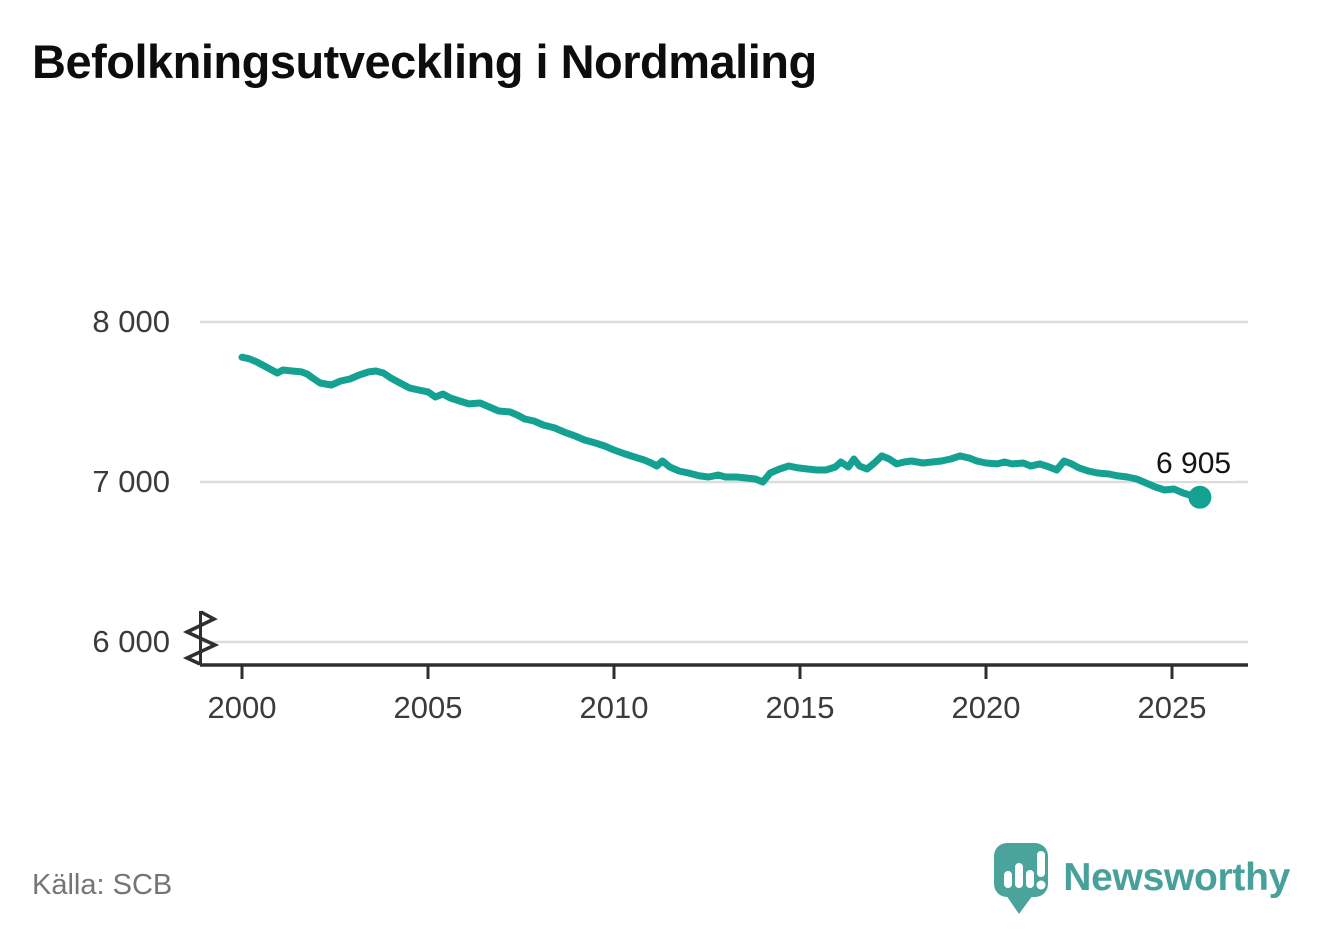 The width and height of the screenshot is (1322, 939). What do you see at coordinates (424, 61) in the screenshot?
I see `chart-title: Befolkningsutveckling i Nordmaling` at bounding box center [424, 61].